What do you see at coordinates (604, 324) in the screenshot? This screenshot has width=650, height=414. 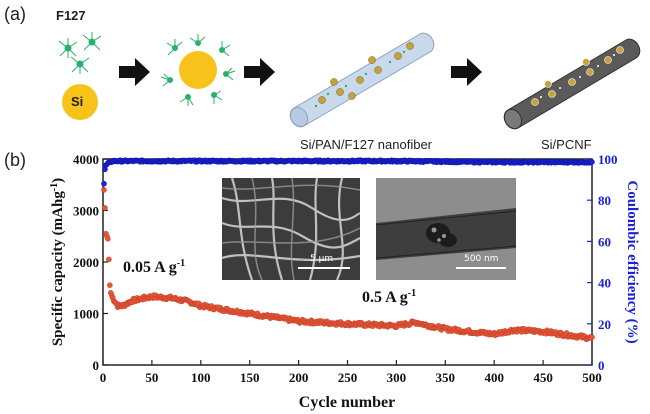 I see `y-right-tick-label: 20` at bounding box center [604, 324].